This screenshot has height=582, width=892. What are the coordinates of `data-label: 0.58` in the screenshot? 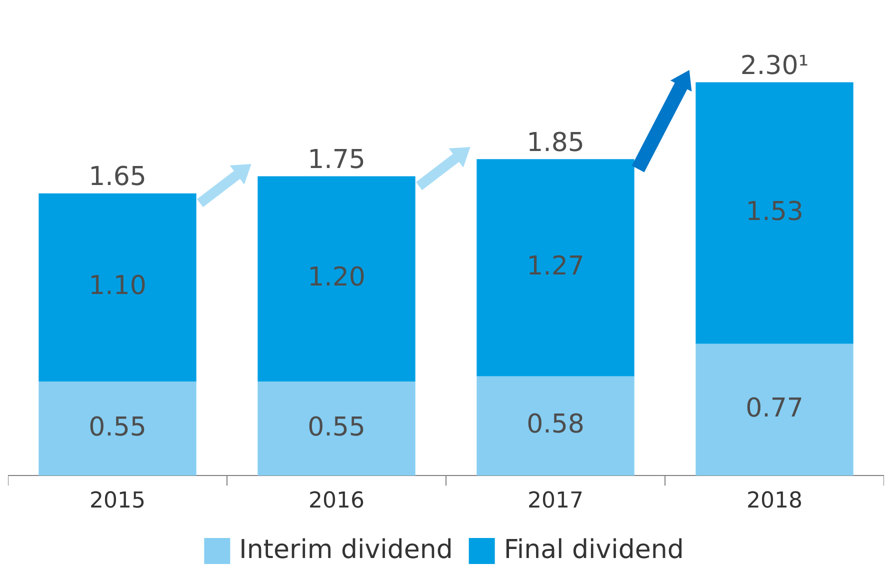 It's located at (555, 425).